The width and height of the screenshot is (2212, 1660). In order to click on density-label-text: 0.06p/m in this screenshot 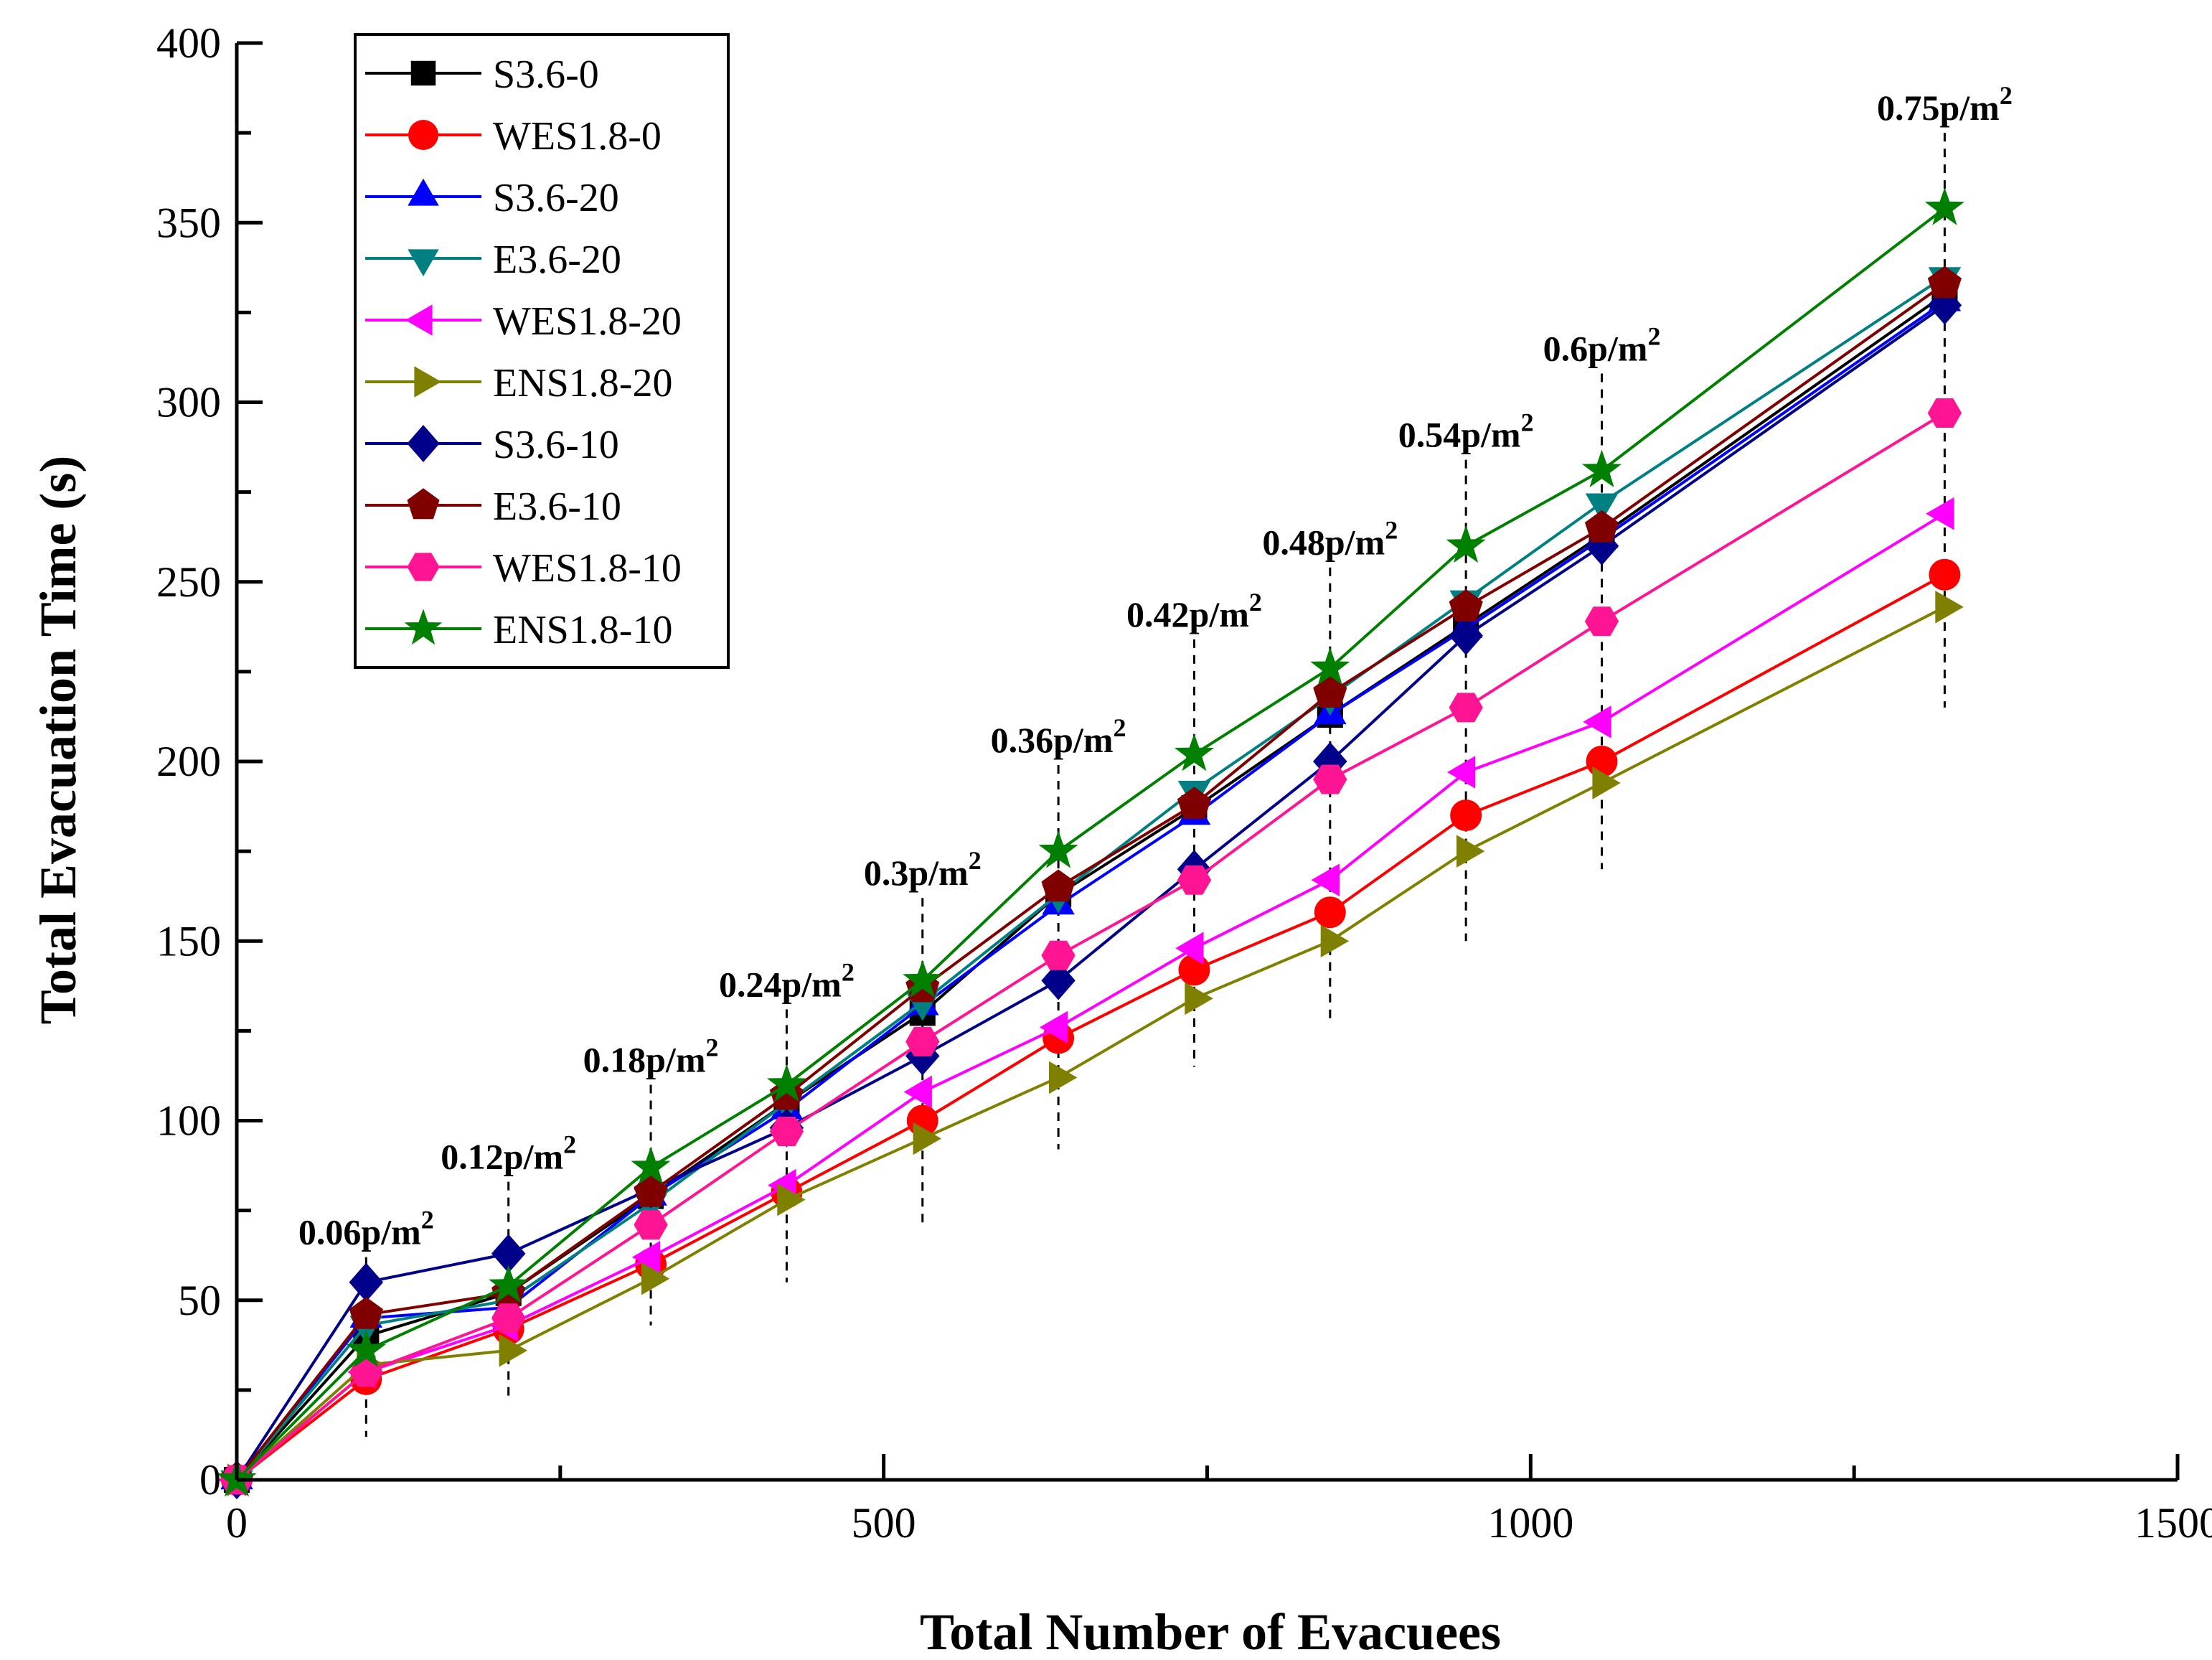, I will do `click(359, 1232)`.